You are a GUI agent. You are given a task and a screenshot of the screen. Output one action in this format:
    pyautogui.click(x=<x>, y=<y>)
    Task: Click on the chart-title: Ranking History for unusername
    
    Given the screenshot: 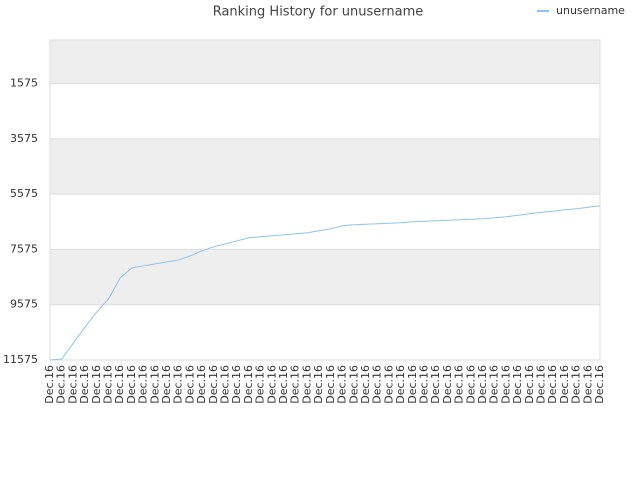 What is the action you would take?
    pyautogui.click(x=318, y=12)
    